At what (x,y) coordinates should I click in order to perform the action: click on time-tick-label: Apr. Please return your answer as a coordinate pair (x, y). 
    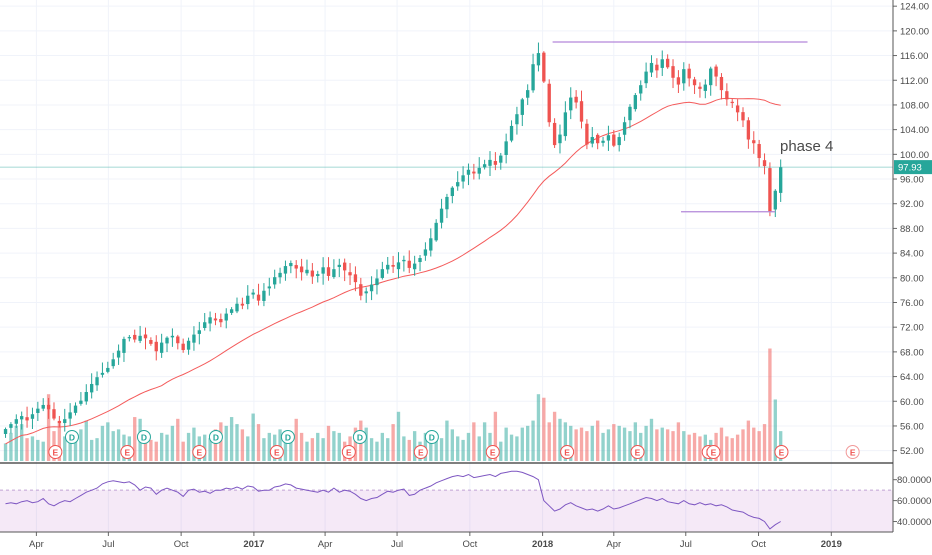
    Looking at the image, I should click on (613, 544).